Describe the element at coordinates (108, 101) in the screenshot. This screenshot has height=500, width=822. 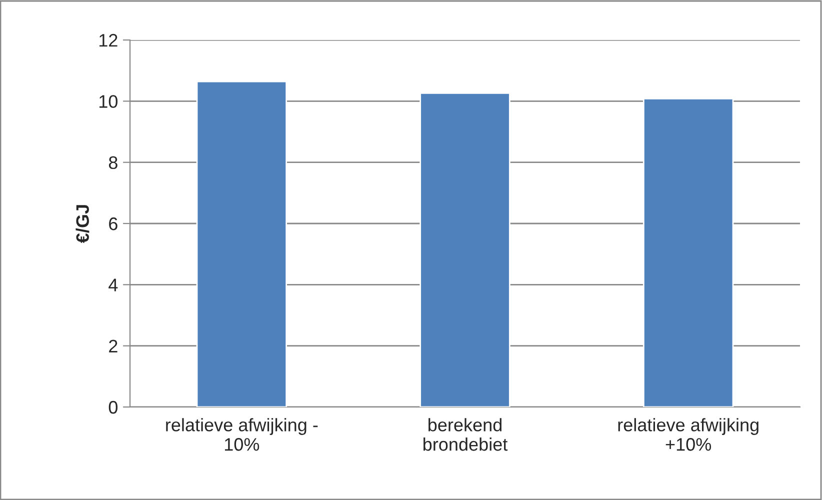
I see `y-tick-label: 10` at that location.